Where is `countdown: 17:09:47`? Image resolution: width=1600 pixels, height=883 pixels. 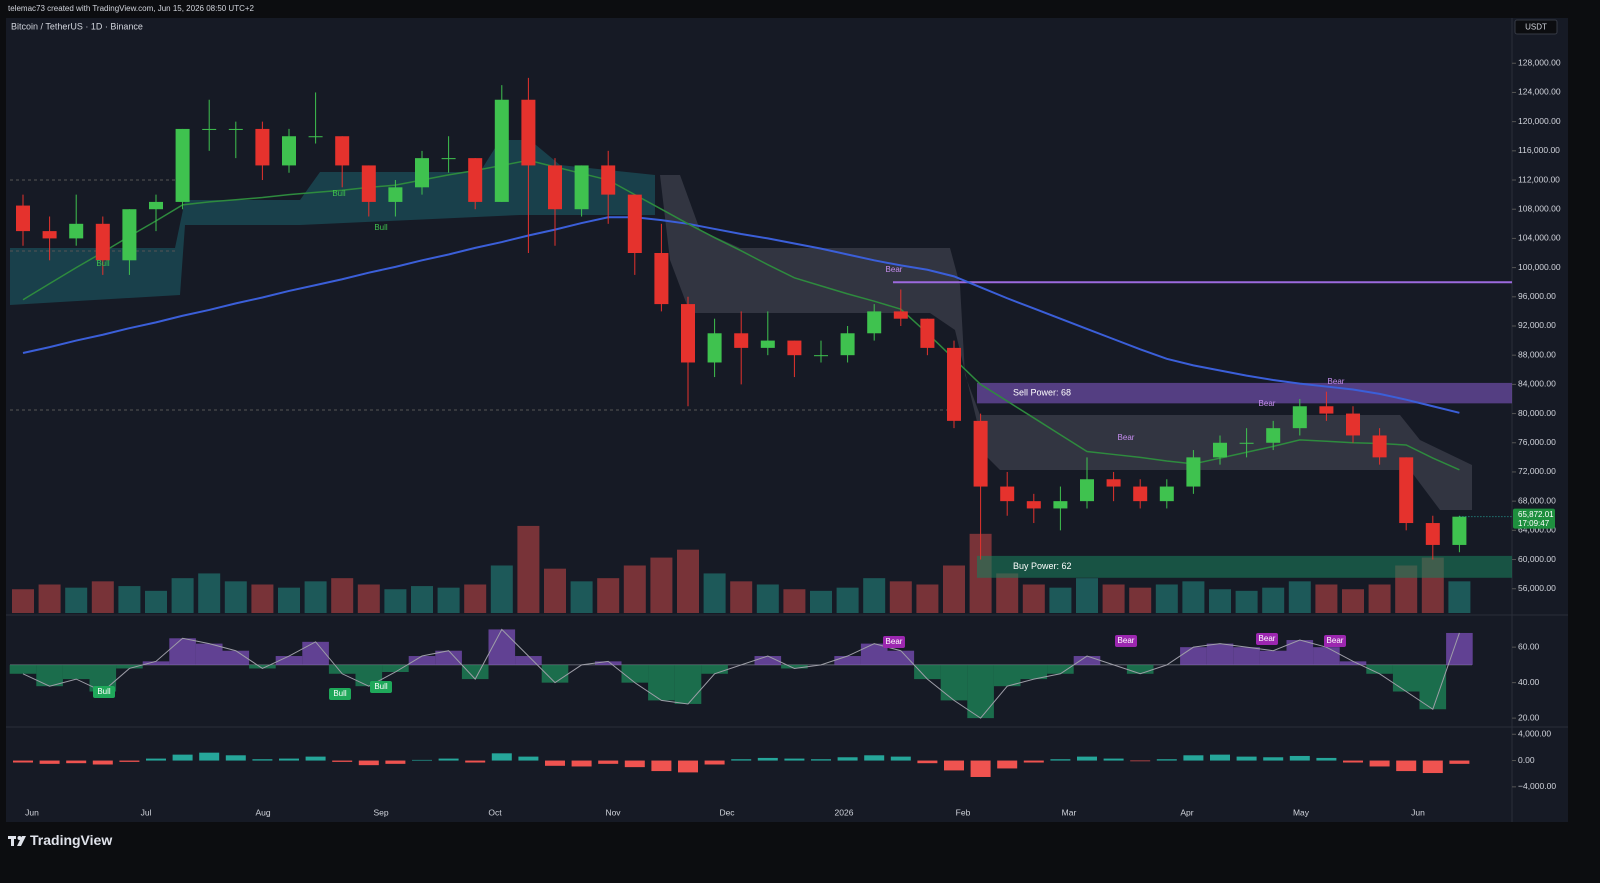
countdown: 17:09:47 is located at coordinates (1534, 523).